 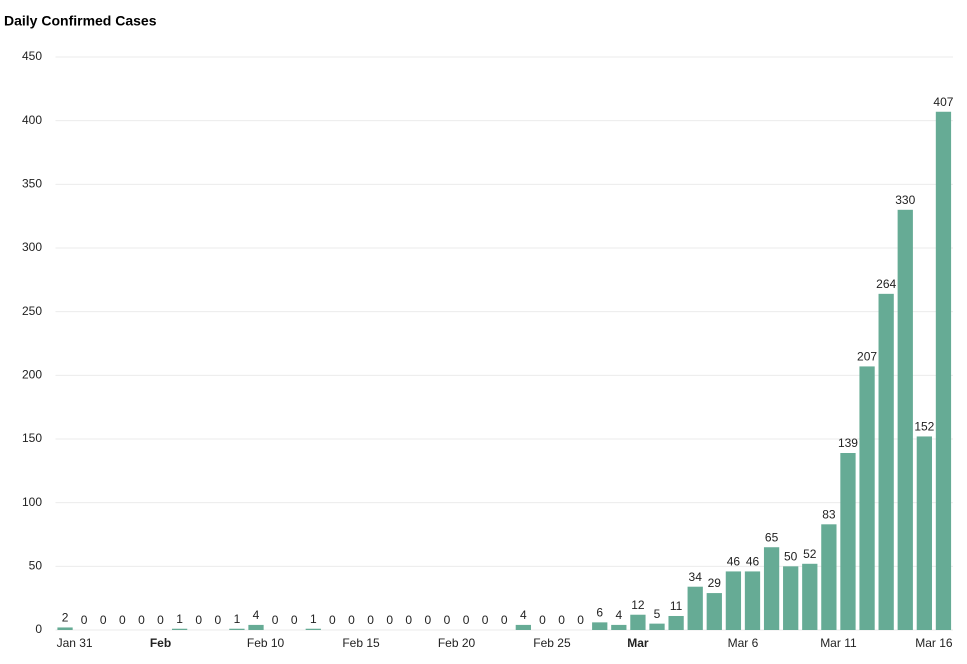 What do you see at coordinates (924, 427) in the screenshot?
I see `value-label: 152` at bounding box center [924, 427].